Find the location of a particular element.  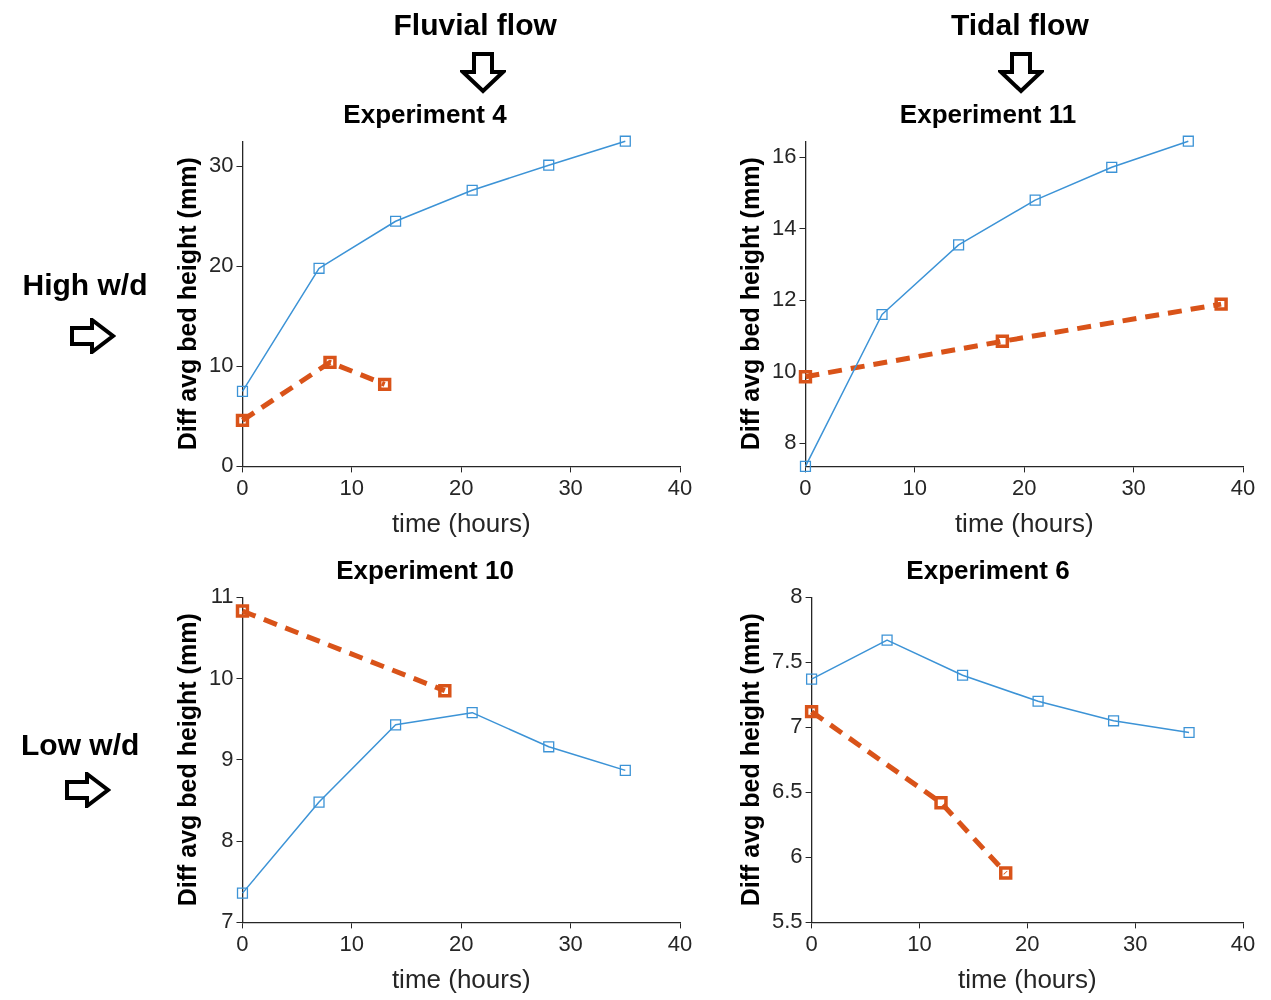

text: Low w/d is located at coordinates (80, 745).